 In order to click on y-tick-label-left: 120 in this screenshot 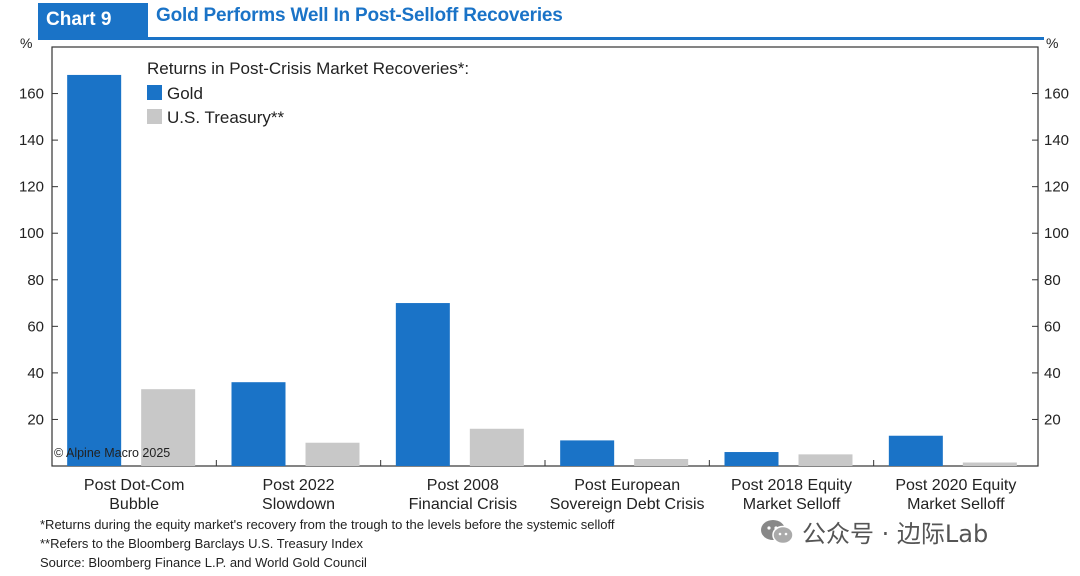, I will do `click(31, 187)`.